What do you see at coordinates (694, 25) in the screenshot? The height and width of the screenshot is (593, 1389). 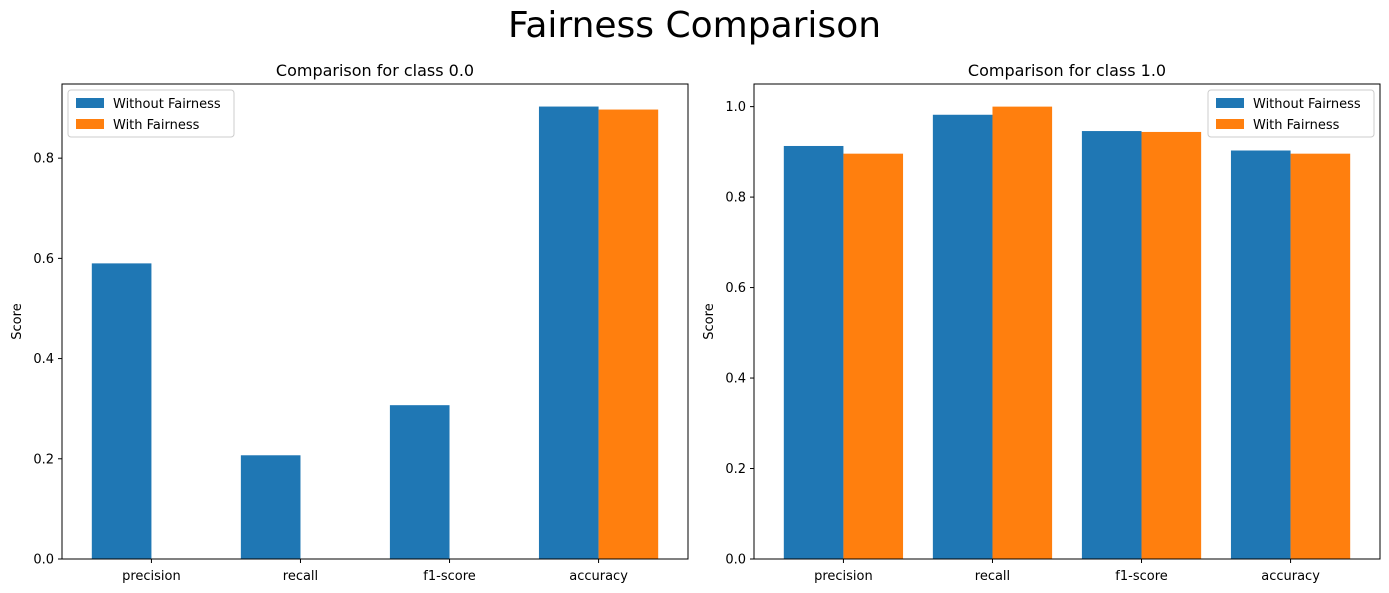 I see `figure-title: Fairness Comparison` at bounding box center [694, 25].